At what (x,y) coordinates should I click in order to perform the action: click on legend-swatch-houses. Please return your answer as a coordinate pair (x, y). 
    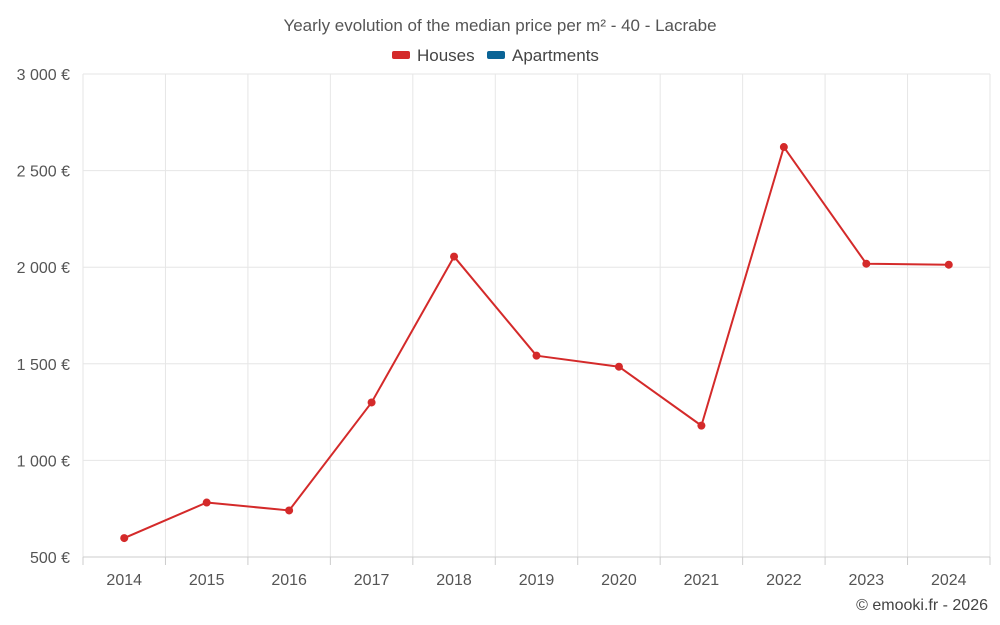
    Looking at the image, I should click on (401, 55).